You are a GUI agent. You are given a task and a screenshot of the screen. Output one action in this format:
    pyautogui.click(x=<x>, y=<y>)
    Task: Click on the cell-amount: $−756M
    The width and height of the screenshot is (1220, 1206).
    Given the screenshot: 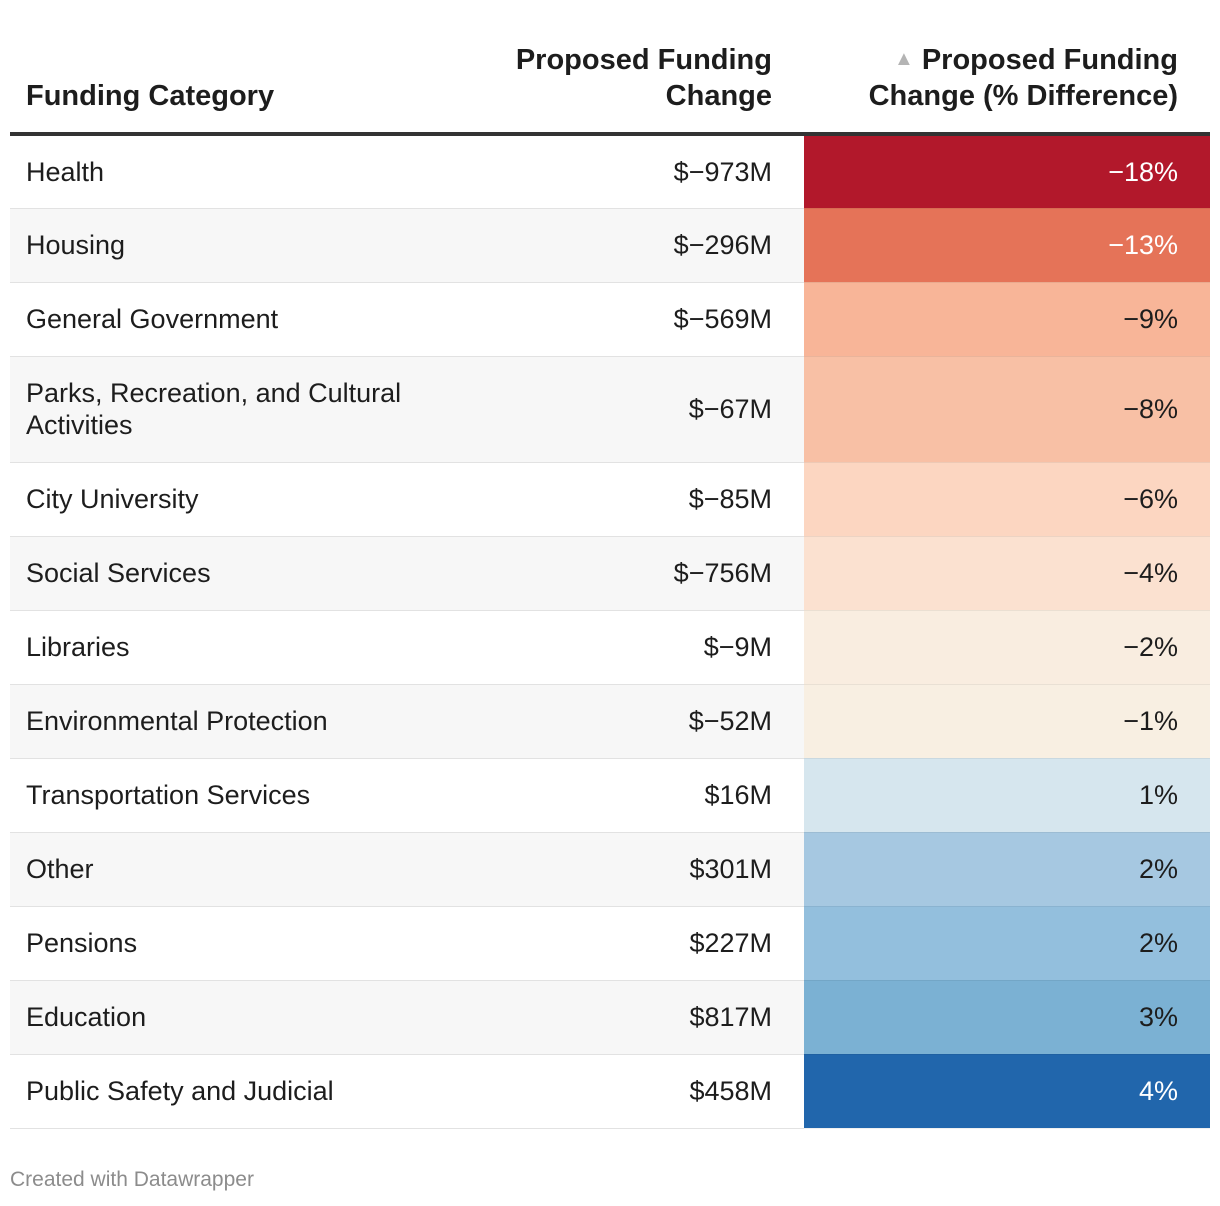 What is the action you would take?
    pyautogui.click(x=642, y=573)
    